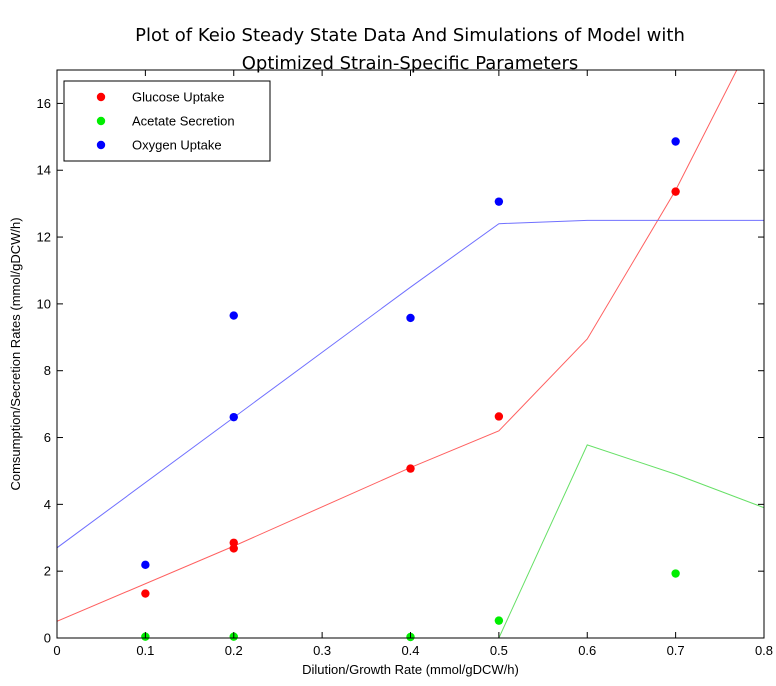  I want to click on chart-title-line-2: Optimized Strain-Specific Parameters, so click(410, 63).